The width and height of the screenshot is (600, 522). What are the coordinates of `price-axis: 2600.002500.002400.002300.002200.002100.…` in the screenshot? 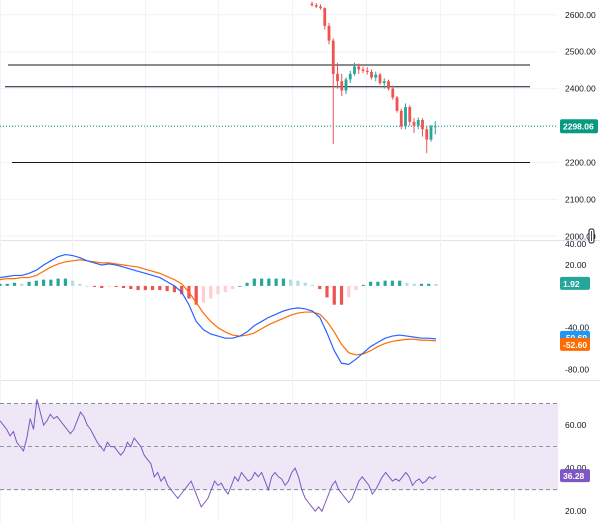 It's located at (580, 263).